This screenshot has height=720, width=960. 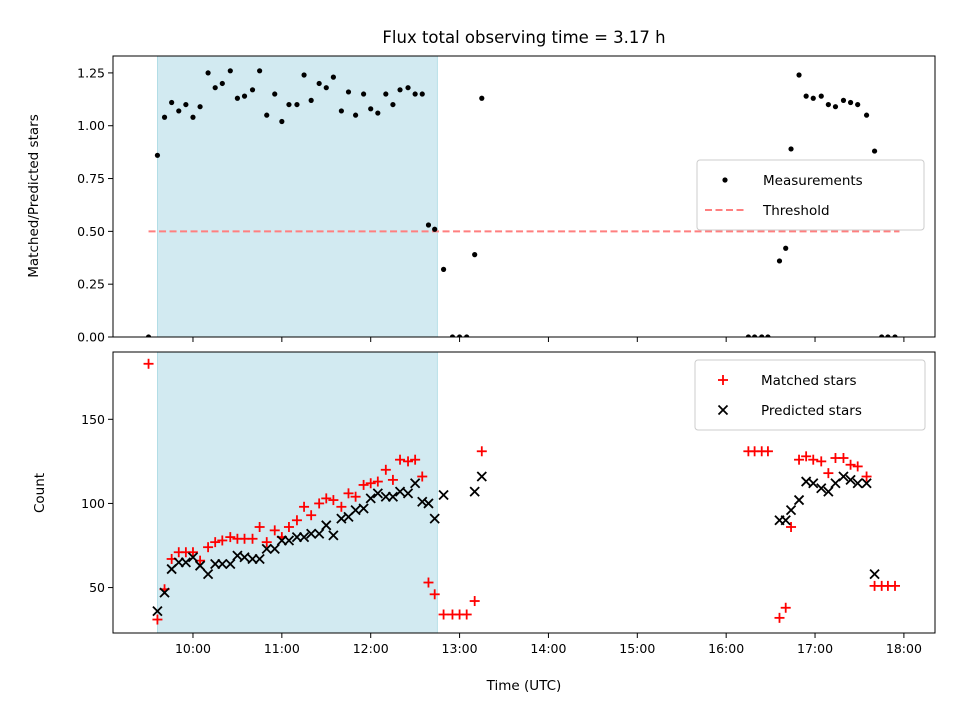 What do you see at coordinates (637, 648) in the screenshot?
I see `x-tick-label: 15:00` at bounding box center [637, 648].